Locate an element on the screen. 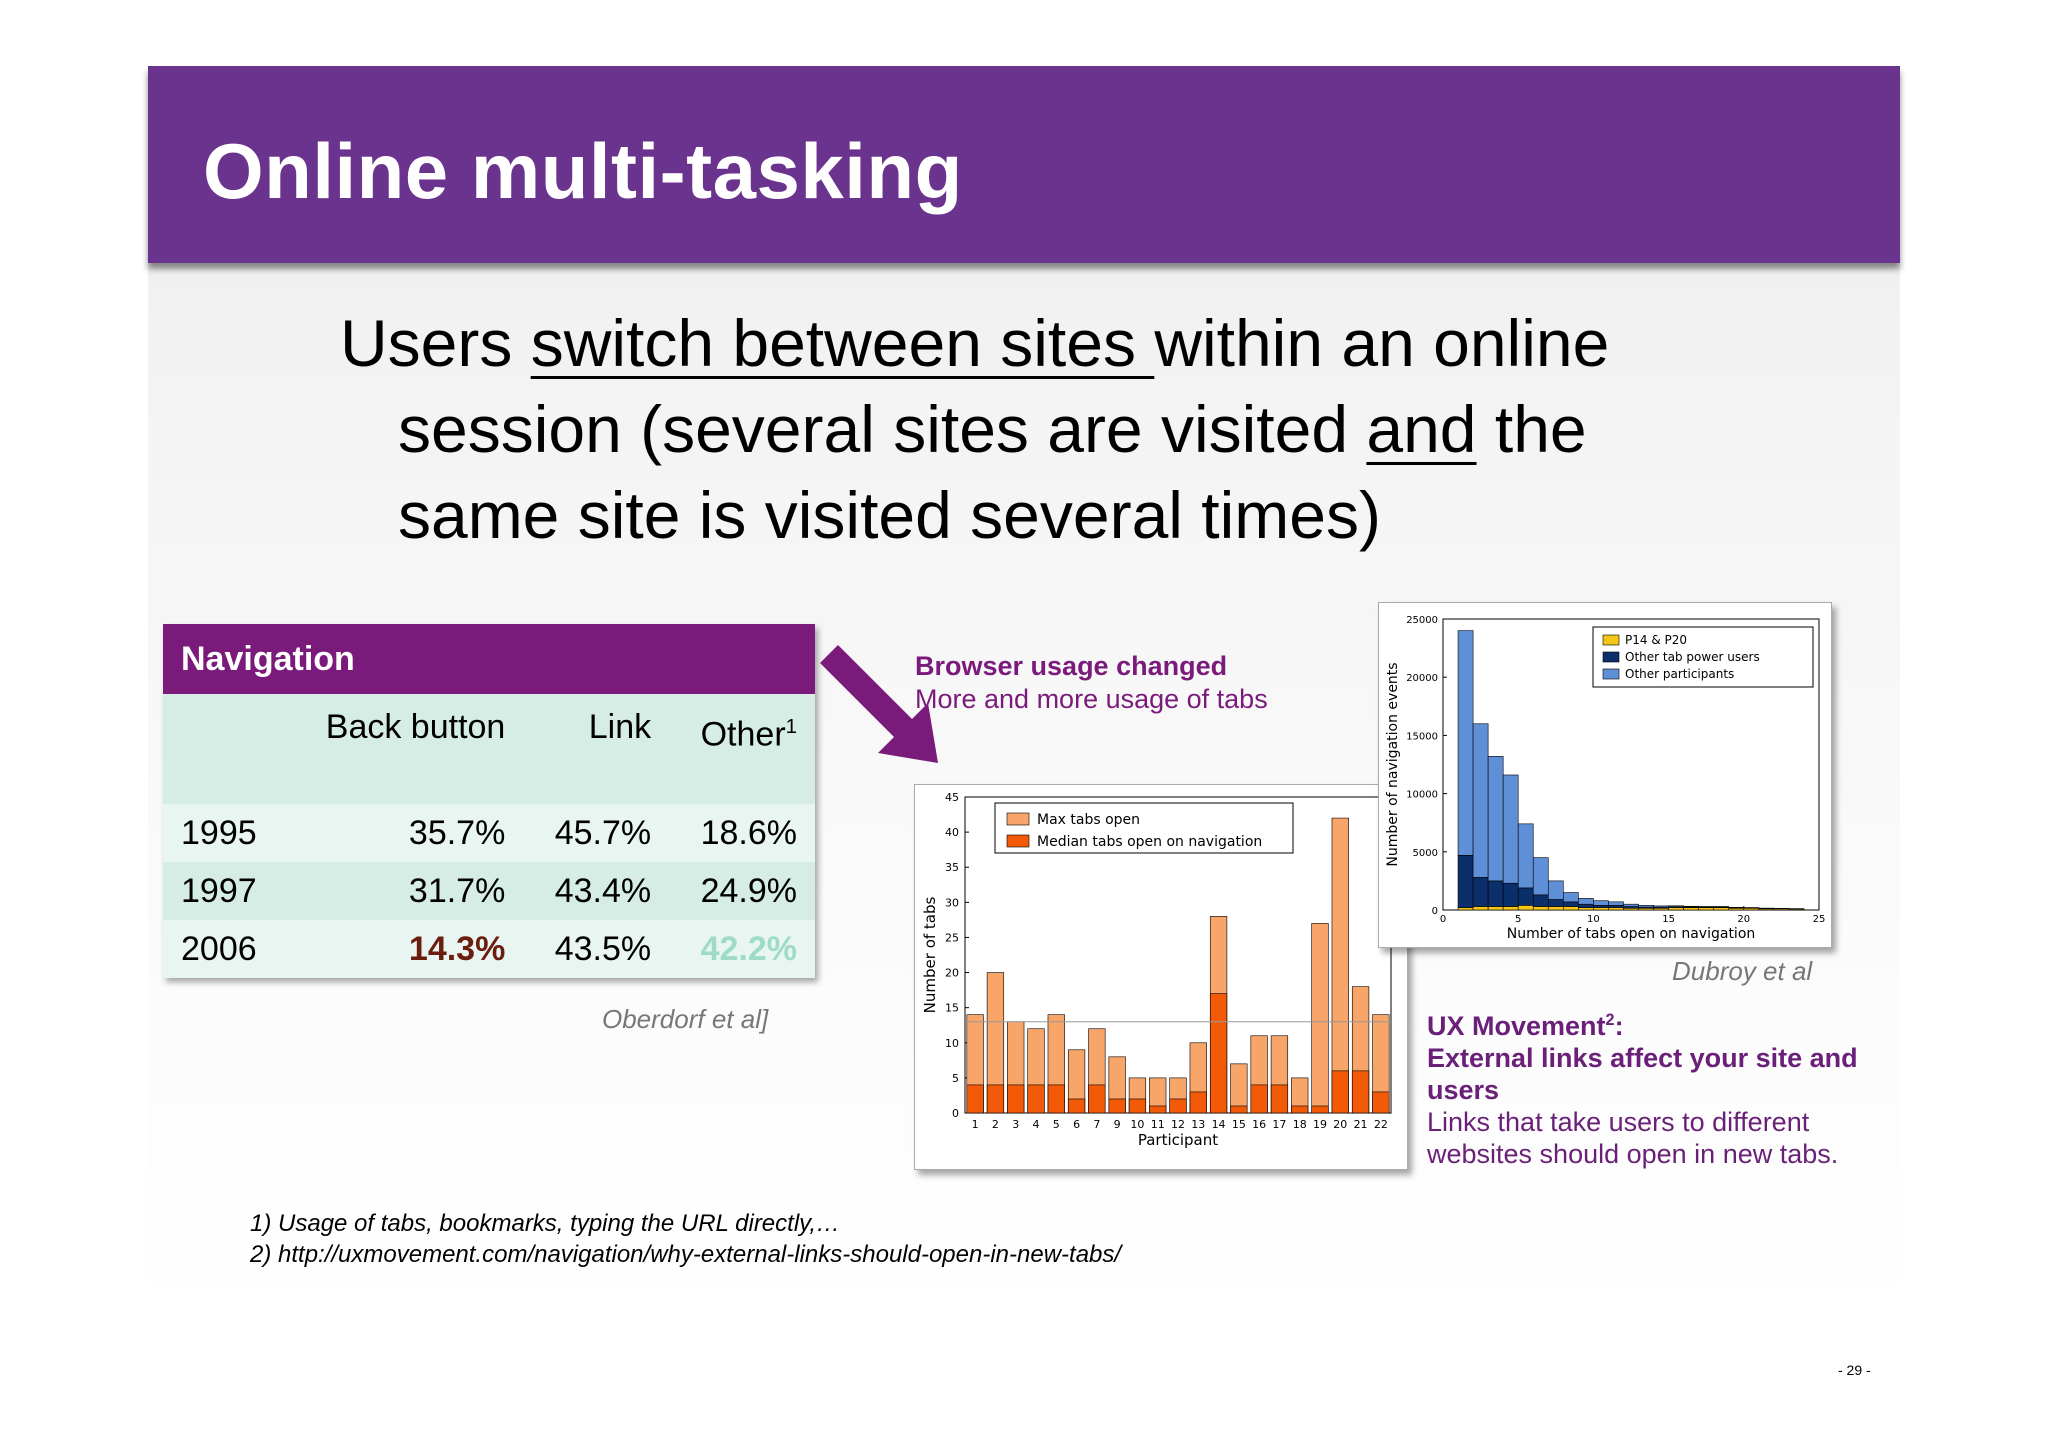 Image resolution: width=2048 pixels, height=1447 pixels. y-tick-label: 20000 is located at coordinates (1422, 678).